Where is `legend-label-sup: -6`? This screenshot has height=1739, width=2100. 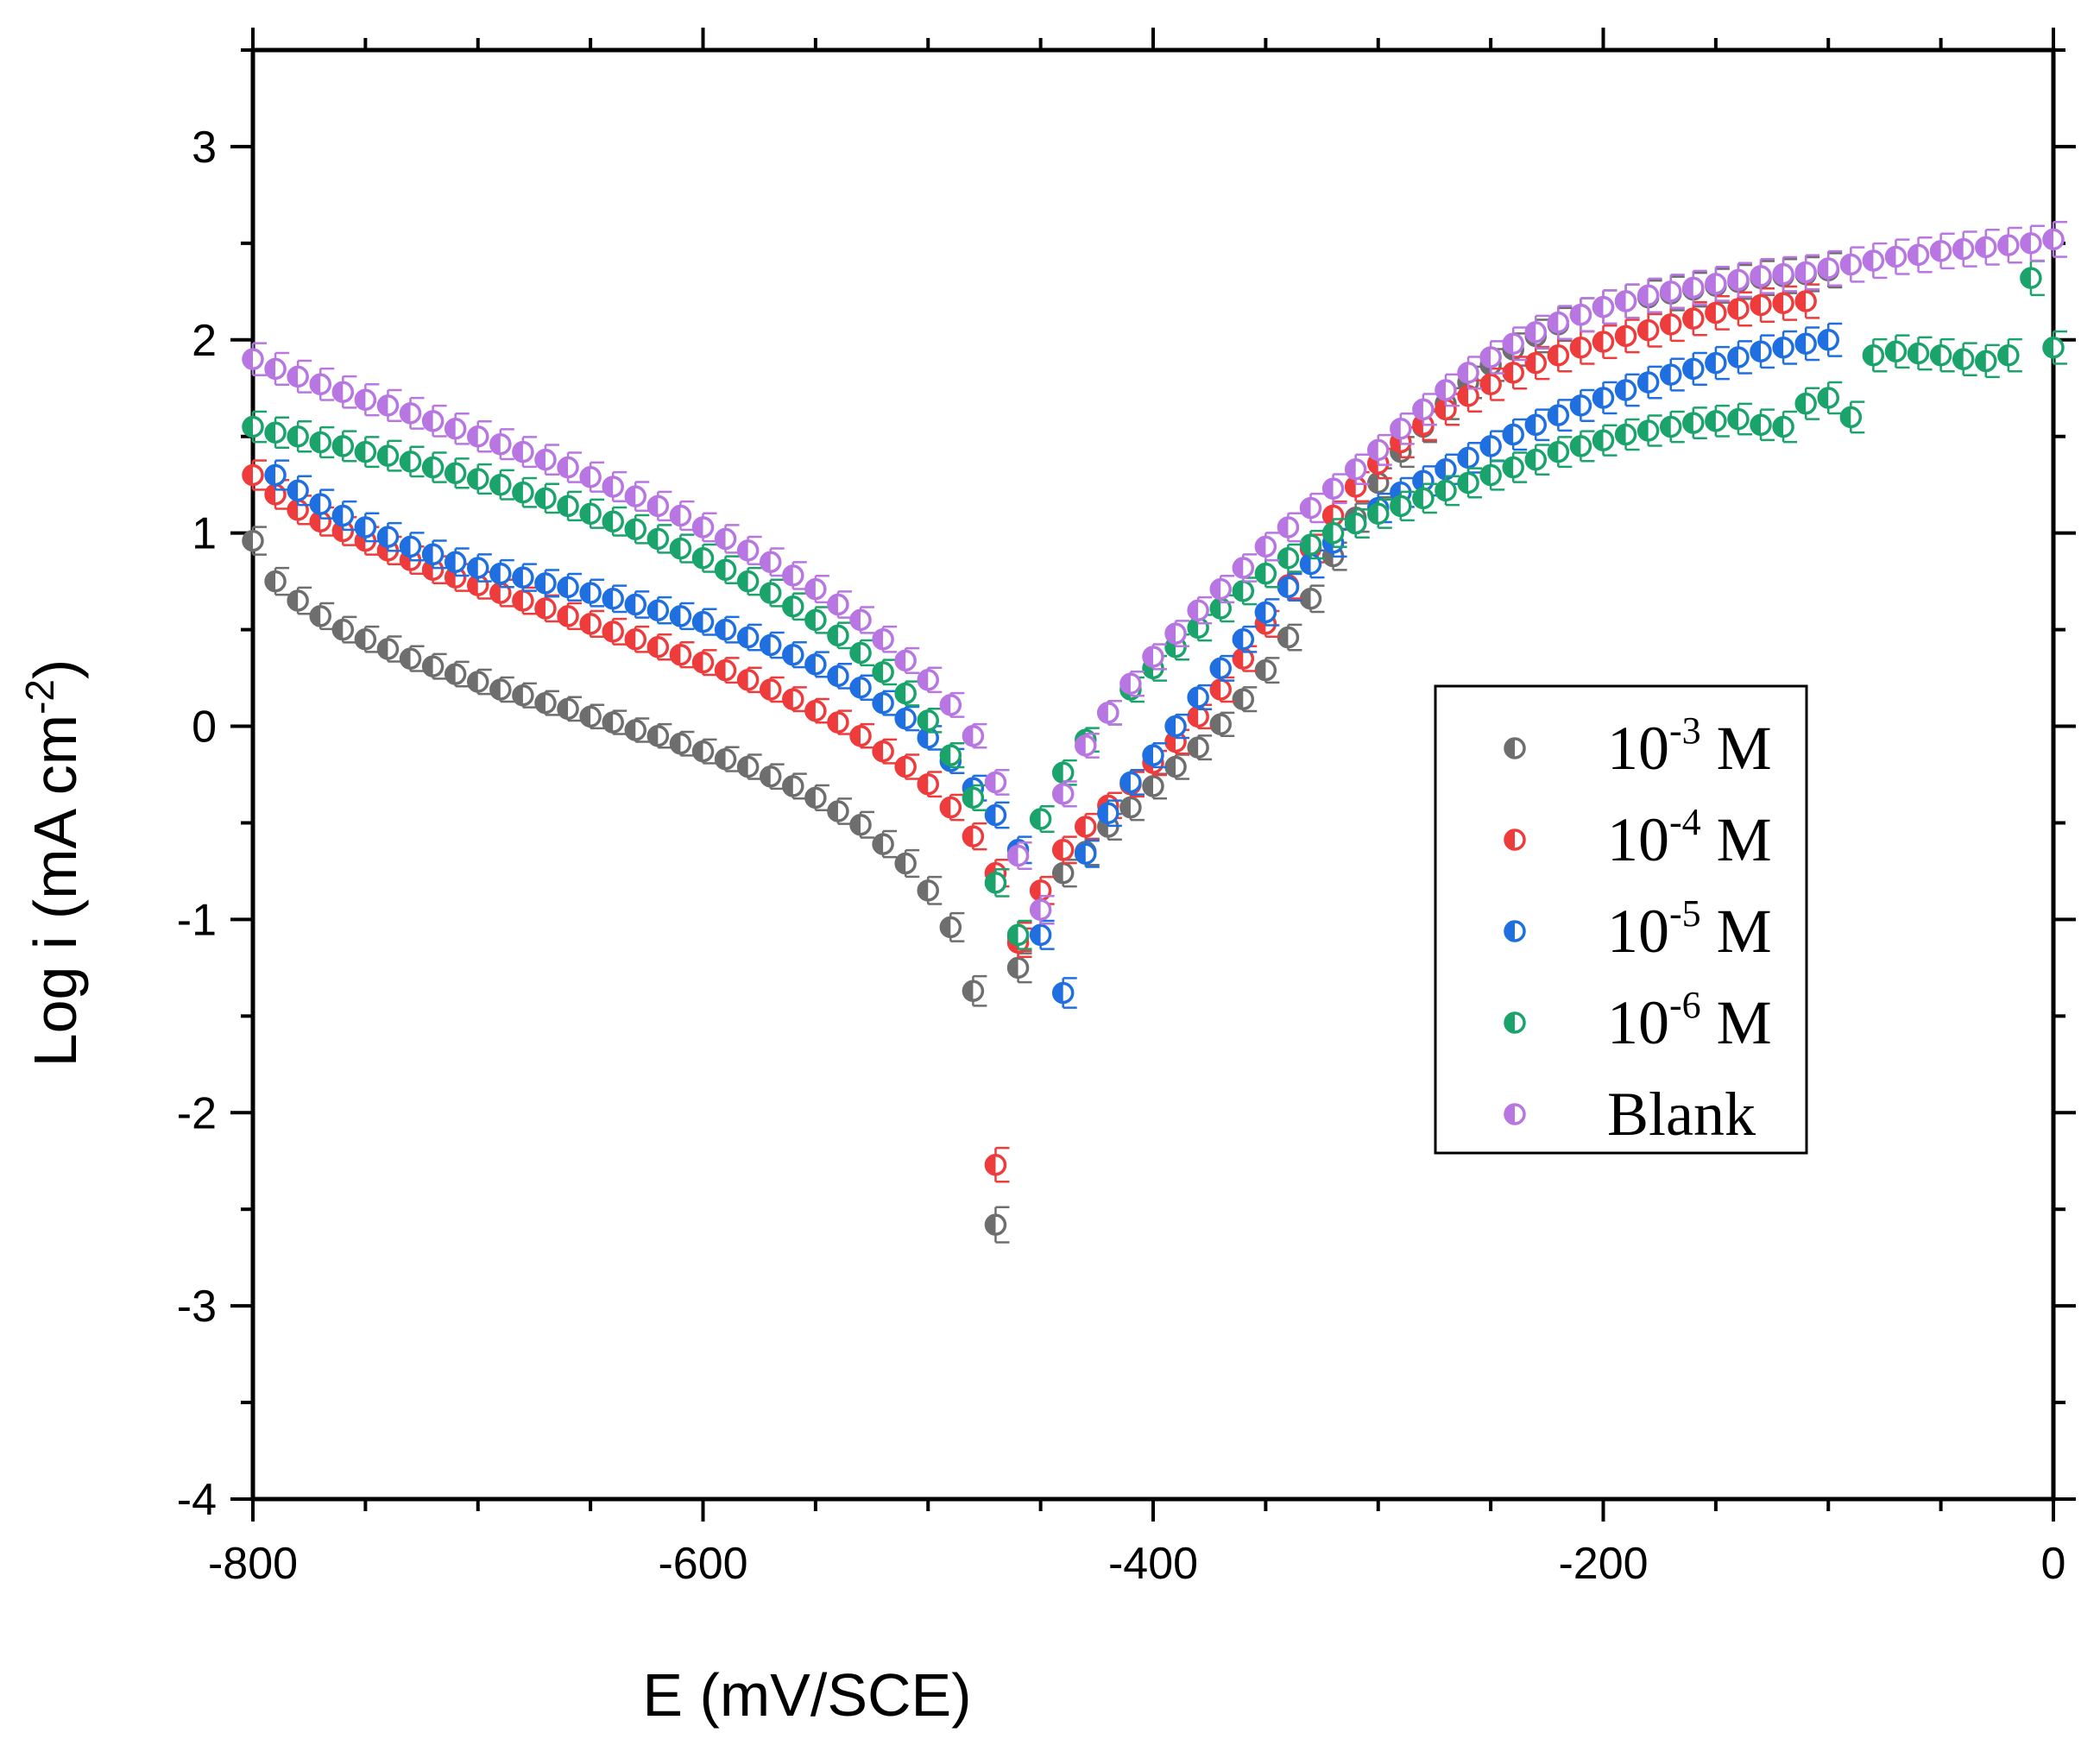 legend-label-sup: -6 is located at coordinates (1685, 1005).